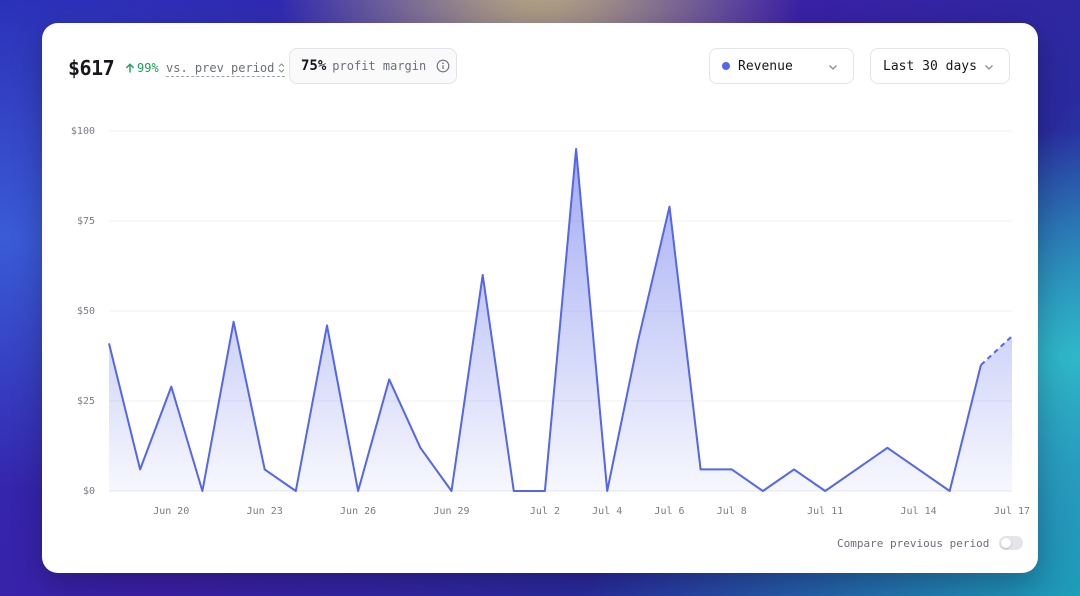 This screenshot has width=1080, height=596. What do you see at coordinates (265, 511) in the screenshot?
I see `x-tick-label: Jun 23` at bounding box center [265, 511].